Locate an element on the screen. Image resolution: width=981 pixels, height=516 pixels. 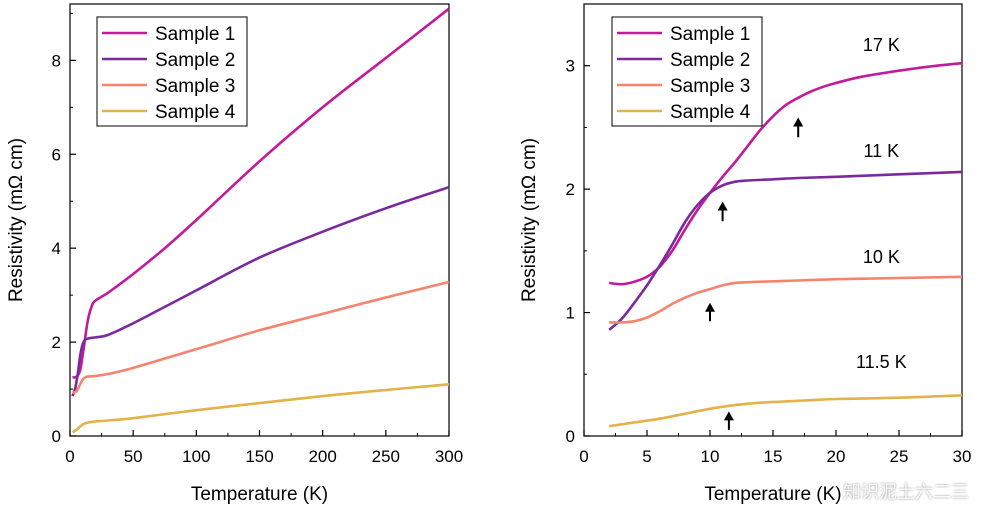
watermark: 知识泥土六二三 is located at coordinates (906, 492).